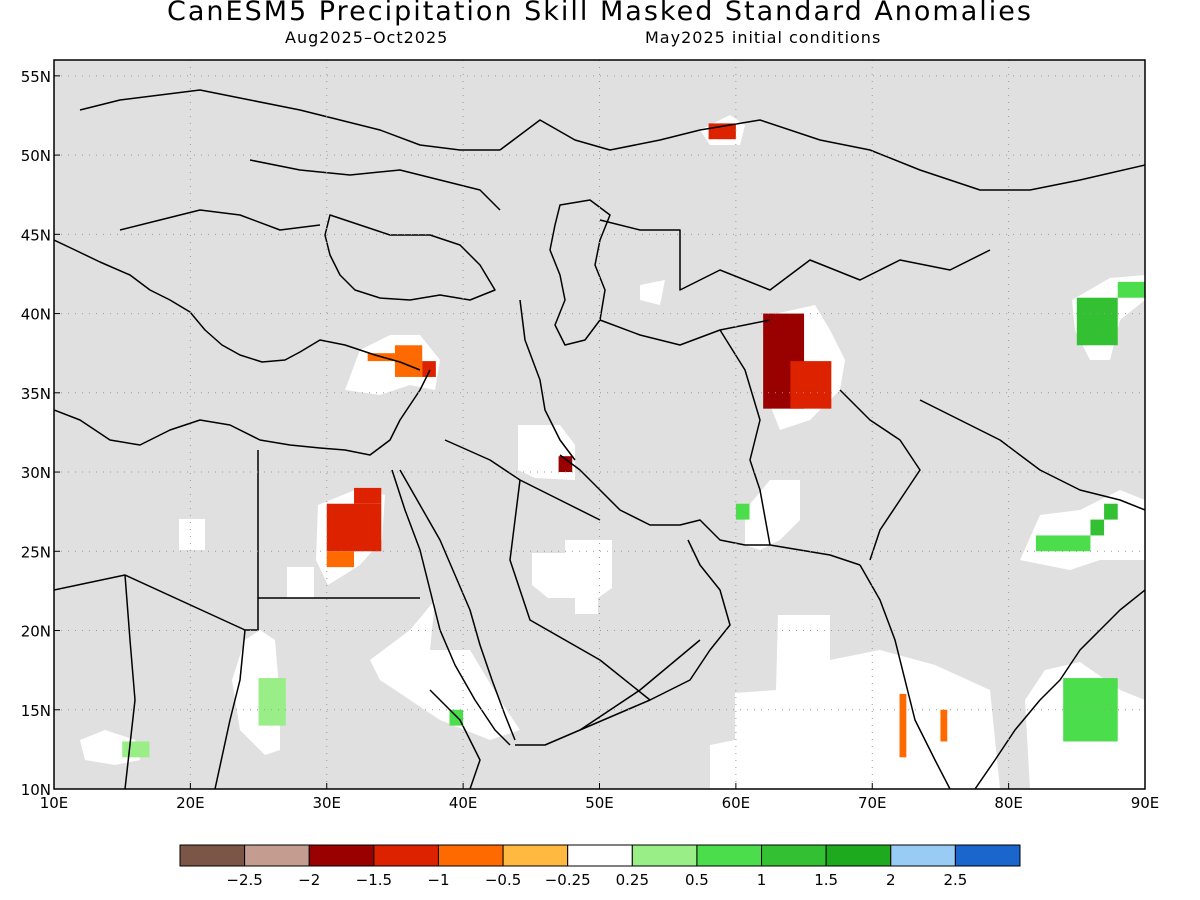 This screenshot has width=1200, height=900. What do you see at coordinates (1032, 455) in the screenshot?
I see `border-himalaya` at bounding box center [1032, 455].